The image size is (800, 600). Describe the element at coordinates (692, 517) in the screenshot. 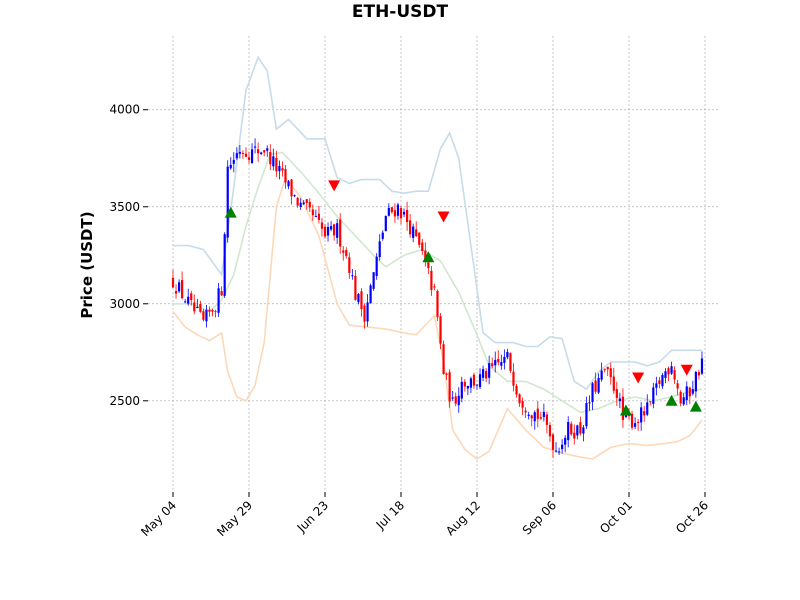

I see `x-tick-label: Oct 26` at that location.